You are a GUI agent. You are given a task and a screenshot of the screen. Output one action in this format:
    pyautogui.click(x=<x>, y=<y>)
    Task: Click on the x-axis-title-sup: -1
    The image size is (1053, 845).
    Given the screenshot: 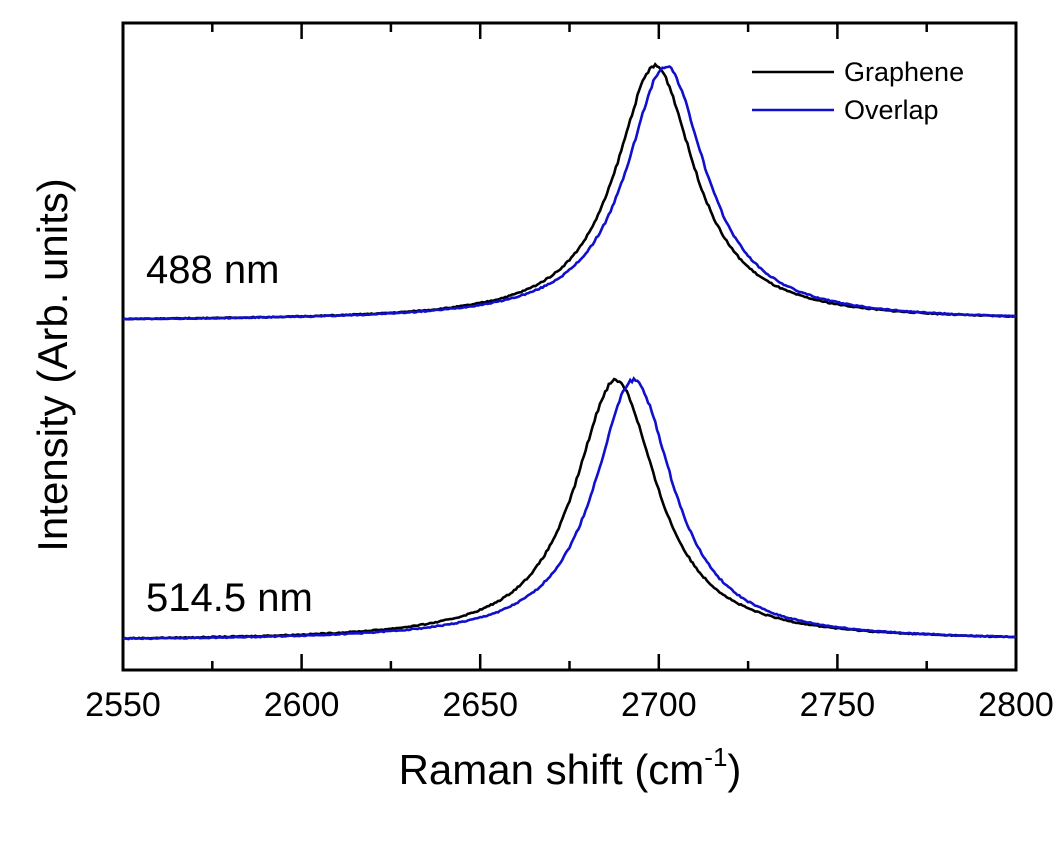 What is the action you would take?
    pyautogui.click(x=715, y=757)
    